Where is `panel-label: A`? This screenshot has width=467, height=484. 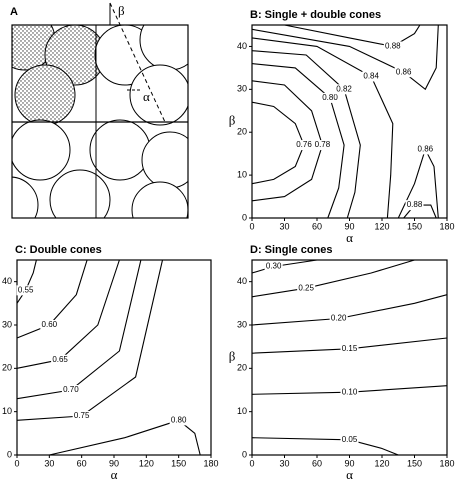 panel-label: A is located at coordinates (14, 12).